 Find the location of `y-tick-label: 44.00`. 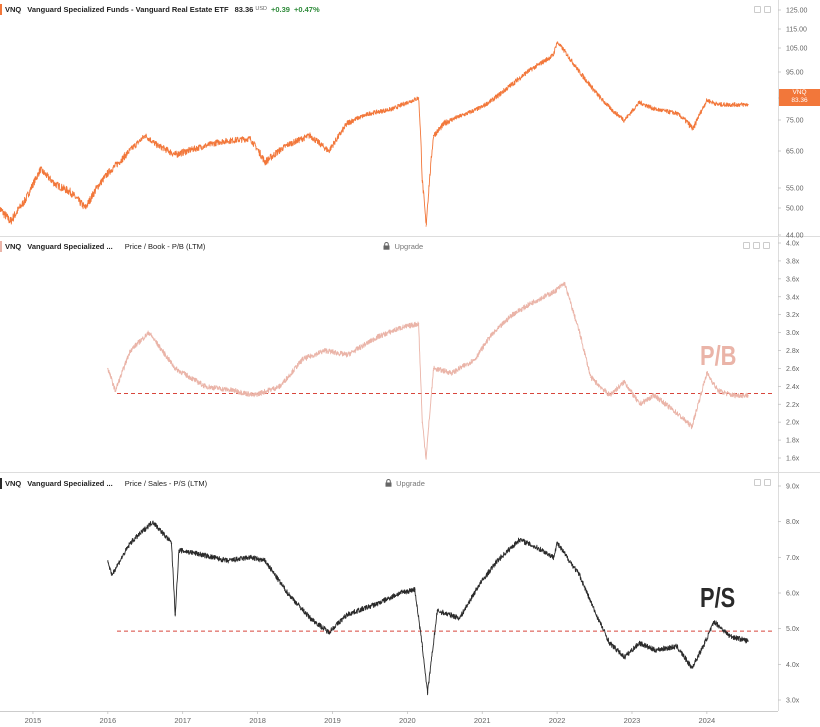

y-tick-label: 44.00 is located at coordinates (795, 236).